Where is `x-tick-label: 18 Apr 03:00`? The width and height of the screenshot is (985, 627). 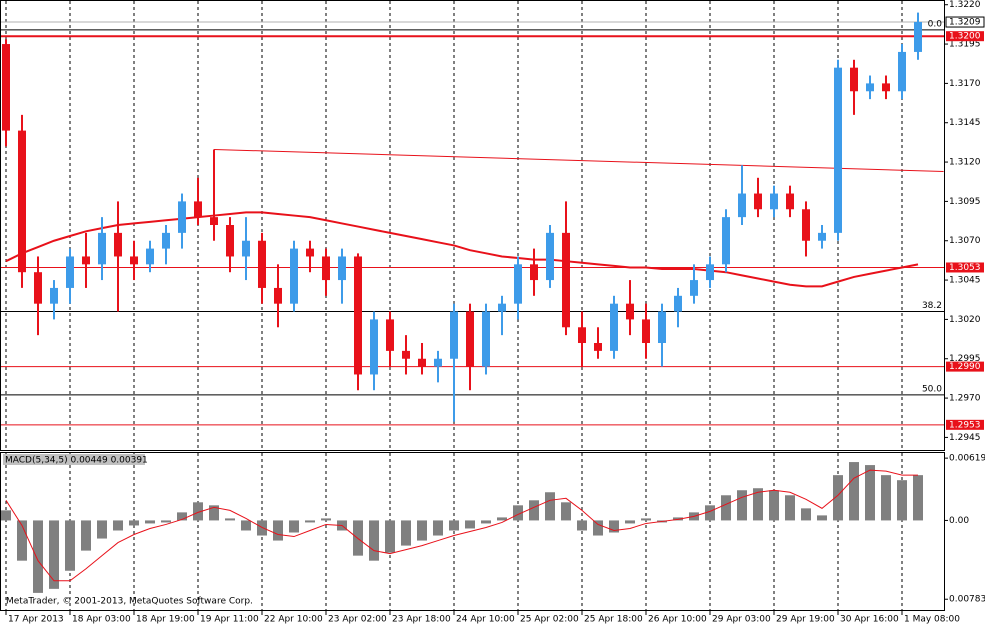 x-tick-label: 18 Apr 03:00 is located at coordinates (101, 620).